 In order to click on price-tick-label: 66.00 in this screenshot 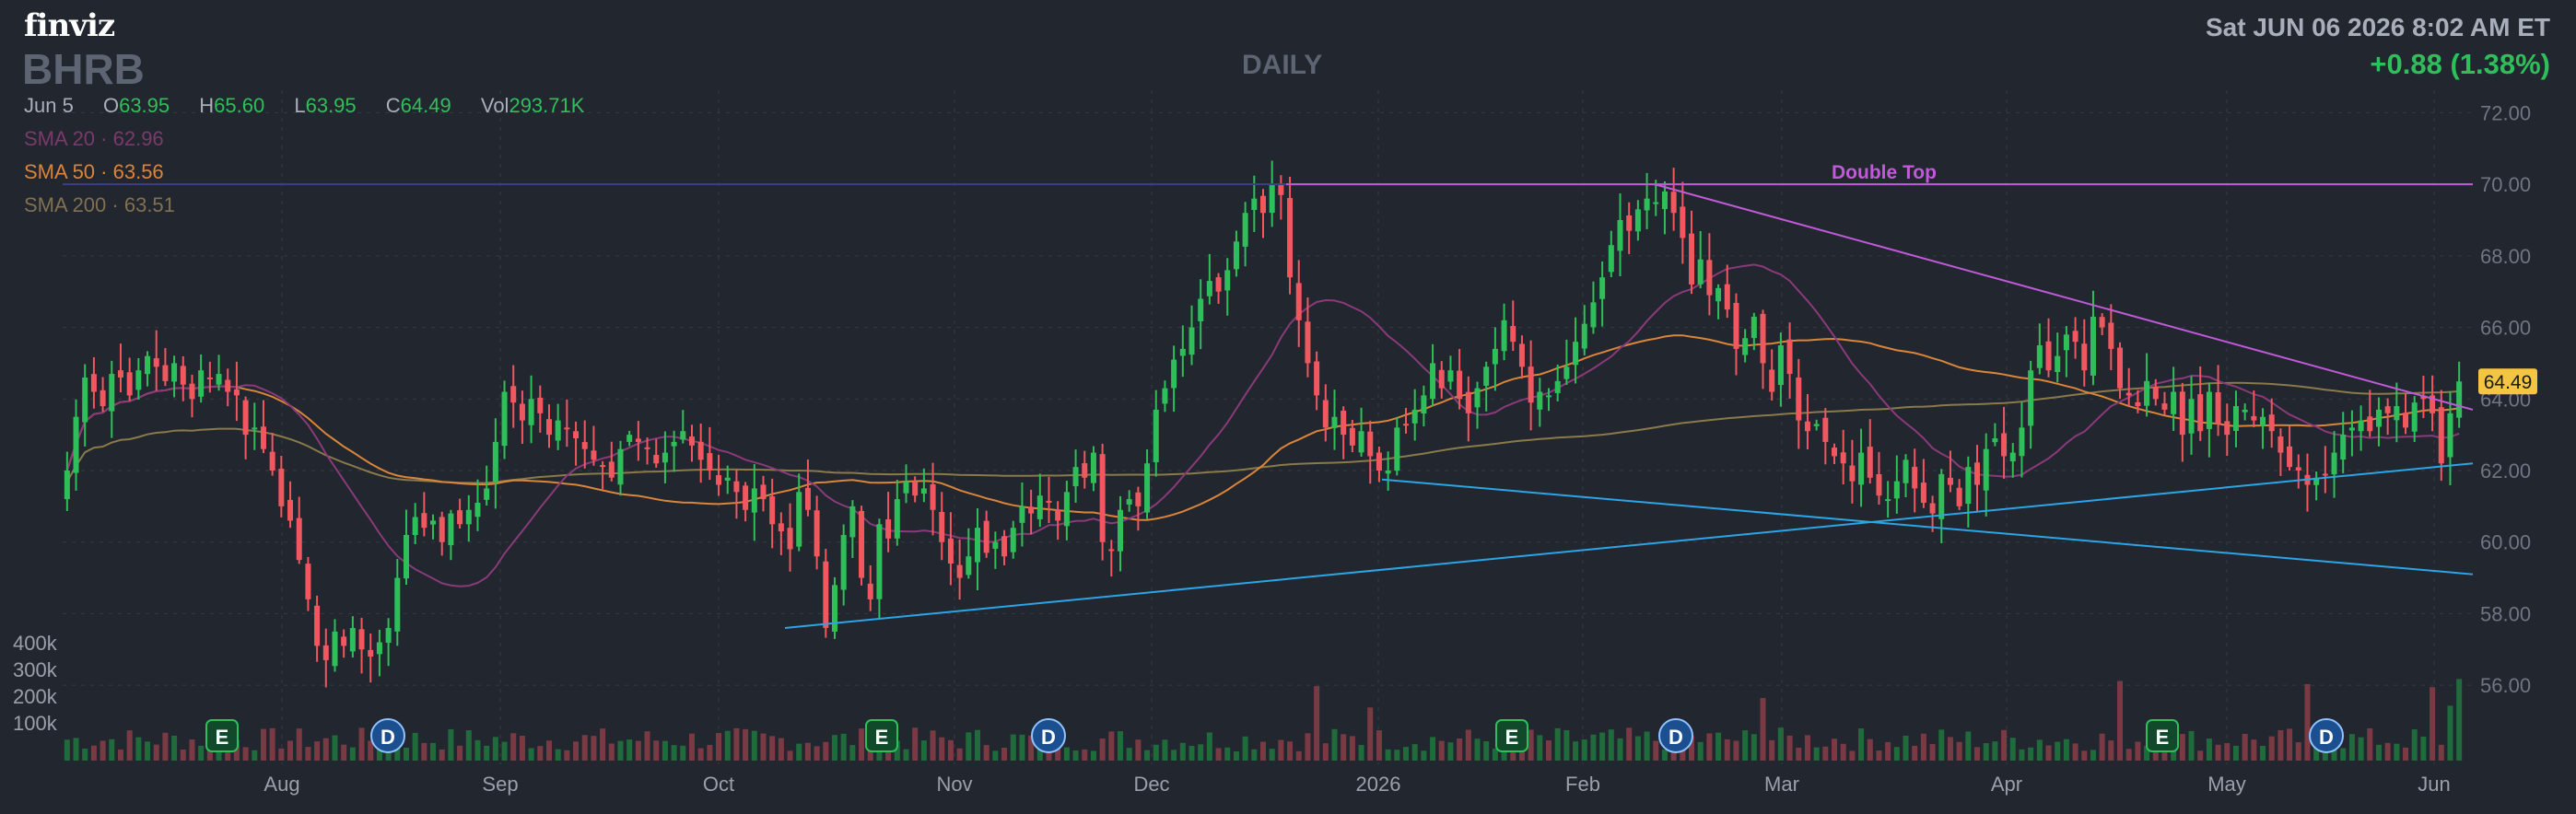, I will do `click(2505, 328)`.